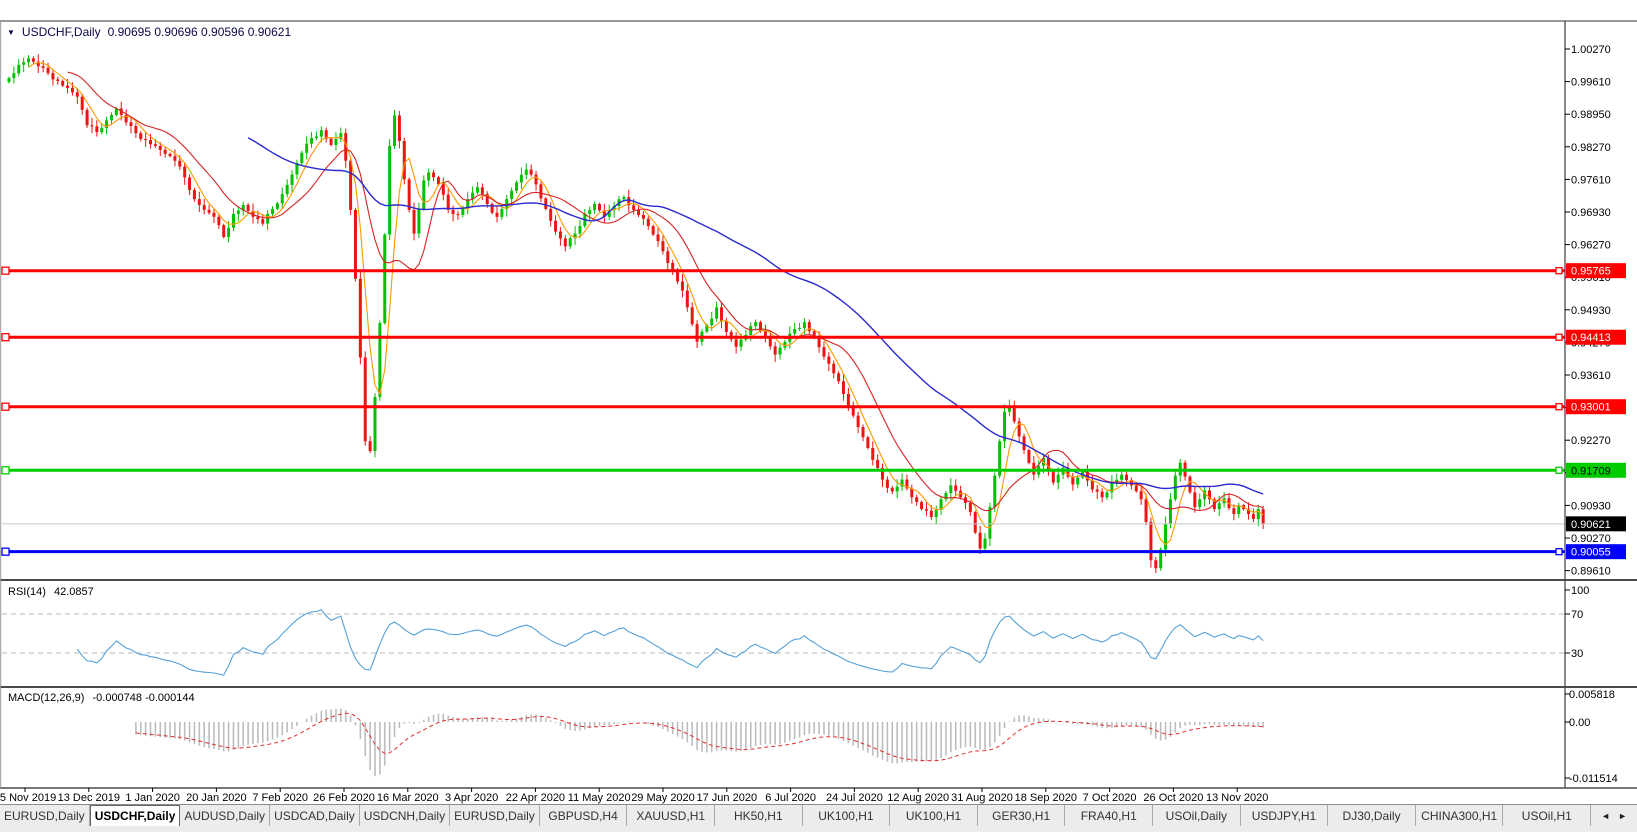  Describe the element at coordinates (1591, 539) in the screenshot. I see `svg-text: 0.90270` at that location.